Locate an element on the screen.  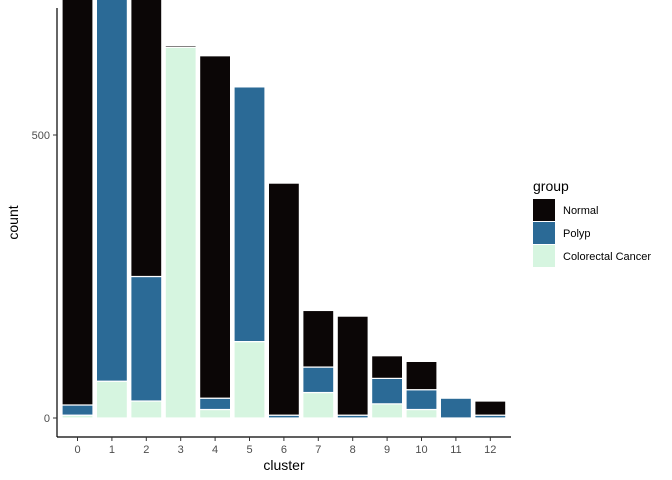
x-tick-label-3: 3 is located at coordinates (181, 450).